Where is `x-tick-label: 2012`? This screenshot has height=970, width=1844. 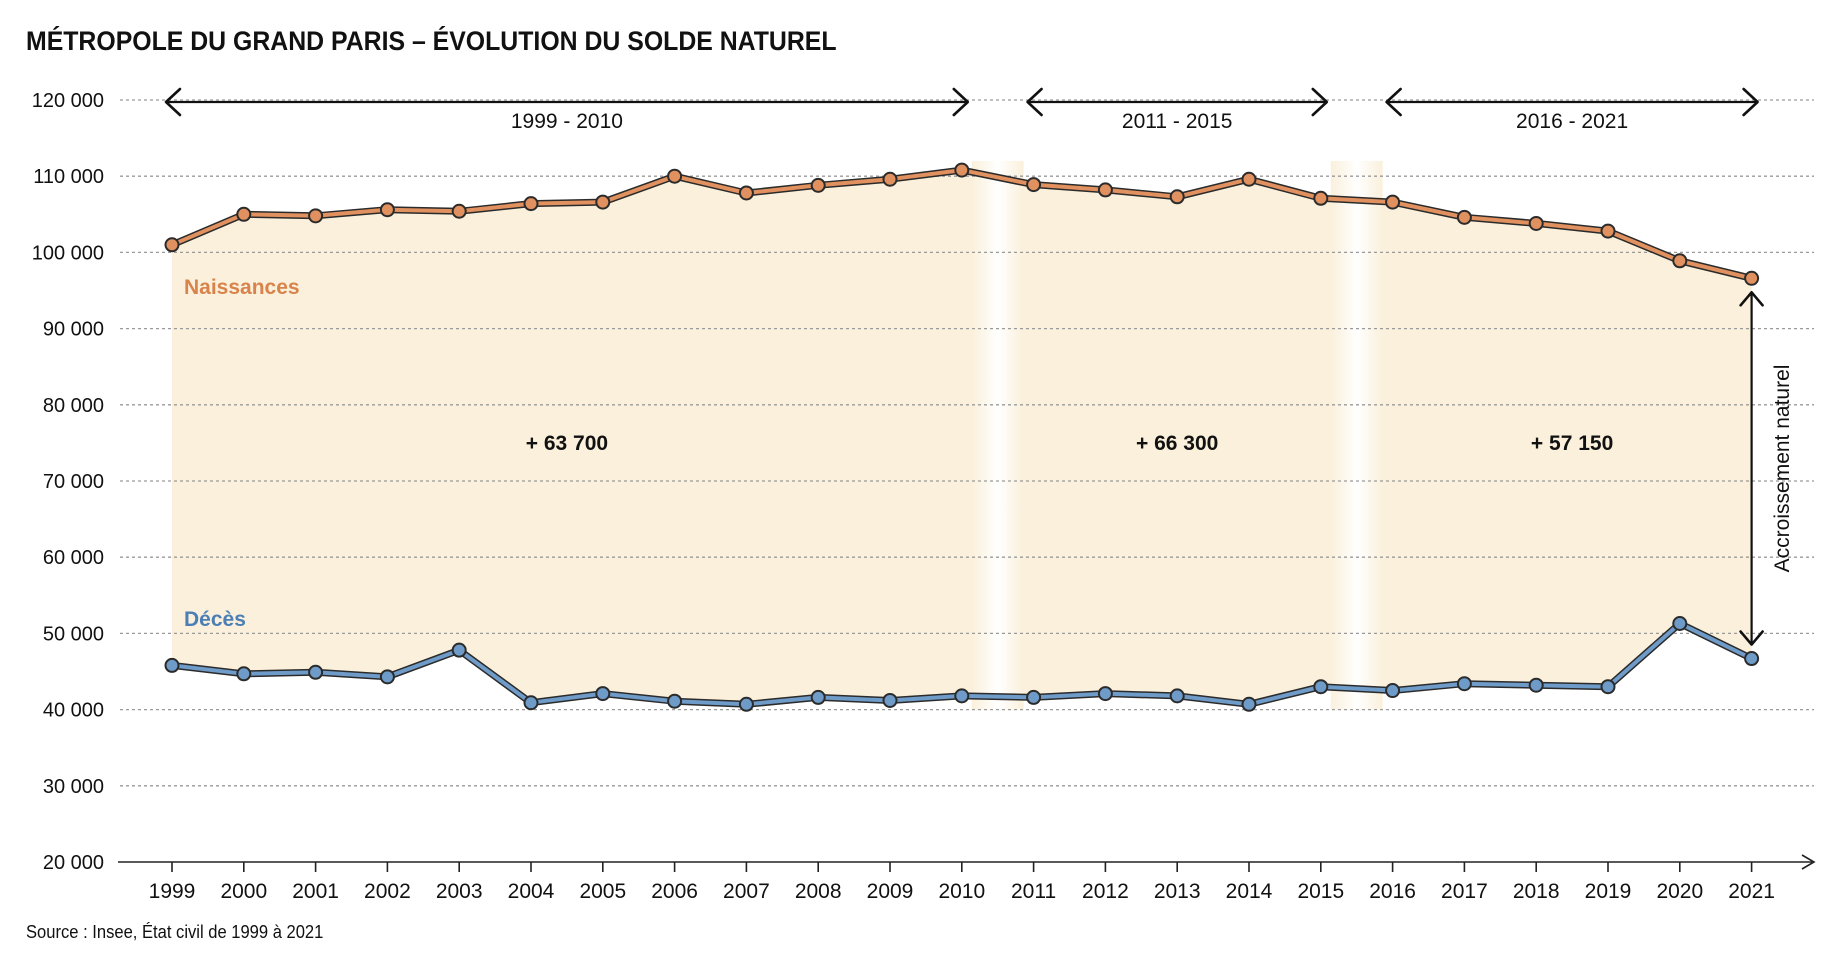 x-tick-label: 2012 is located at coordinates (1105, 891).